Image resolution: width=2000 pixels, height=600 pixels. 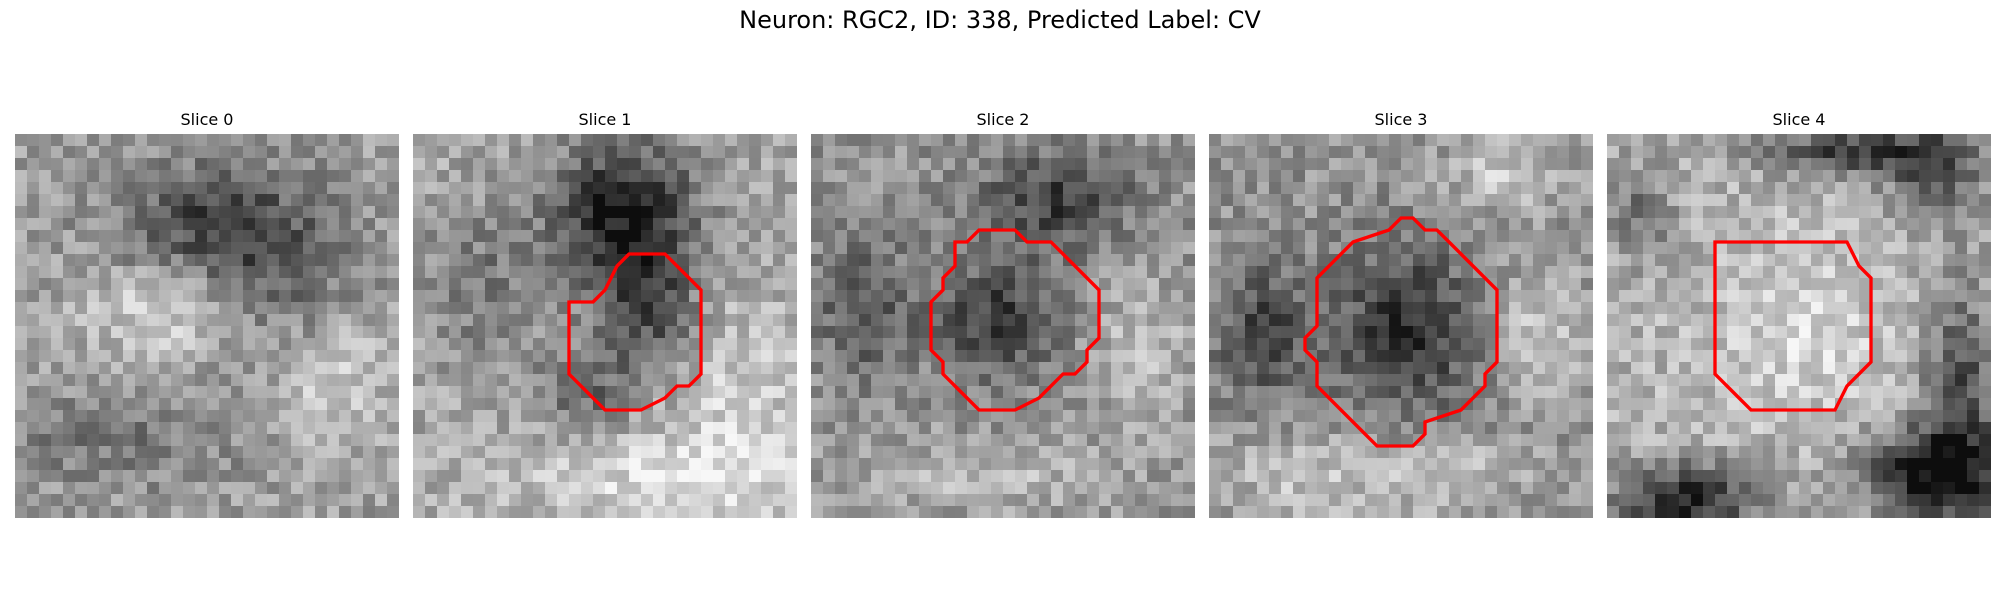 I want to click on slice-title-3: Slice 3, so click(x=1401, y=119).